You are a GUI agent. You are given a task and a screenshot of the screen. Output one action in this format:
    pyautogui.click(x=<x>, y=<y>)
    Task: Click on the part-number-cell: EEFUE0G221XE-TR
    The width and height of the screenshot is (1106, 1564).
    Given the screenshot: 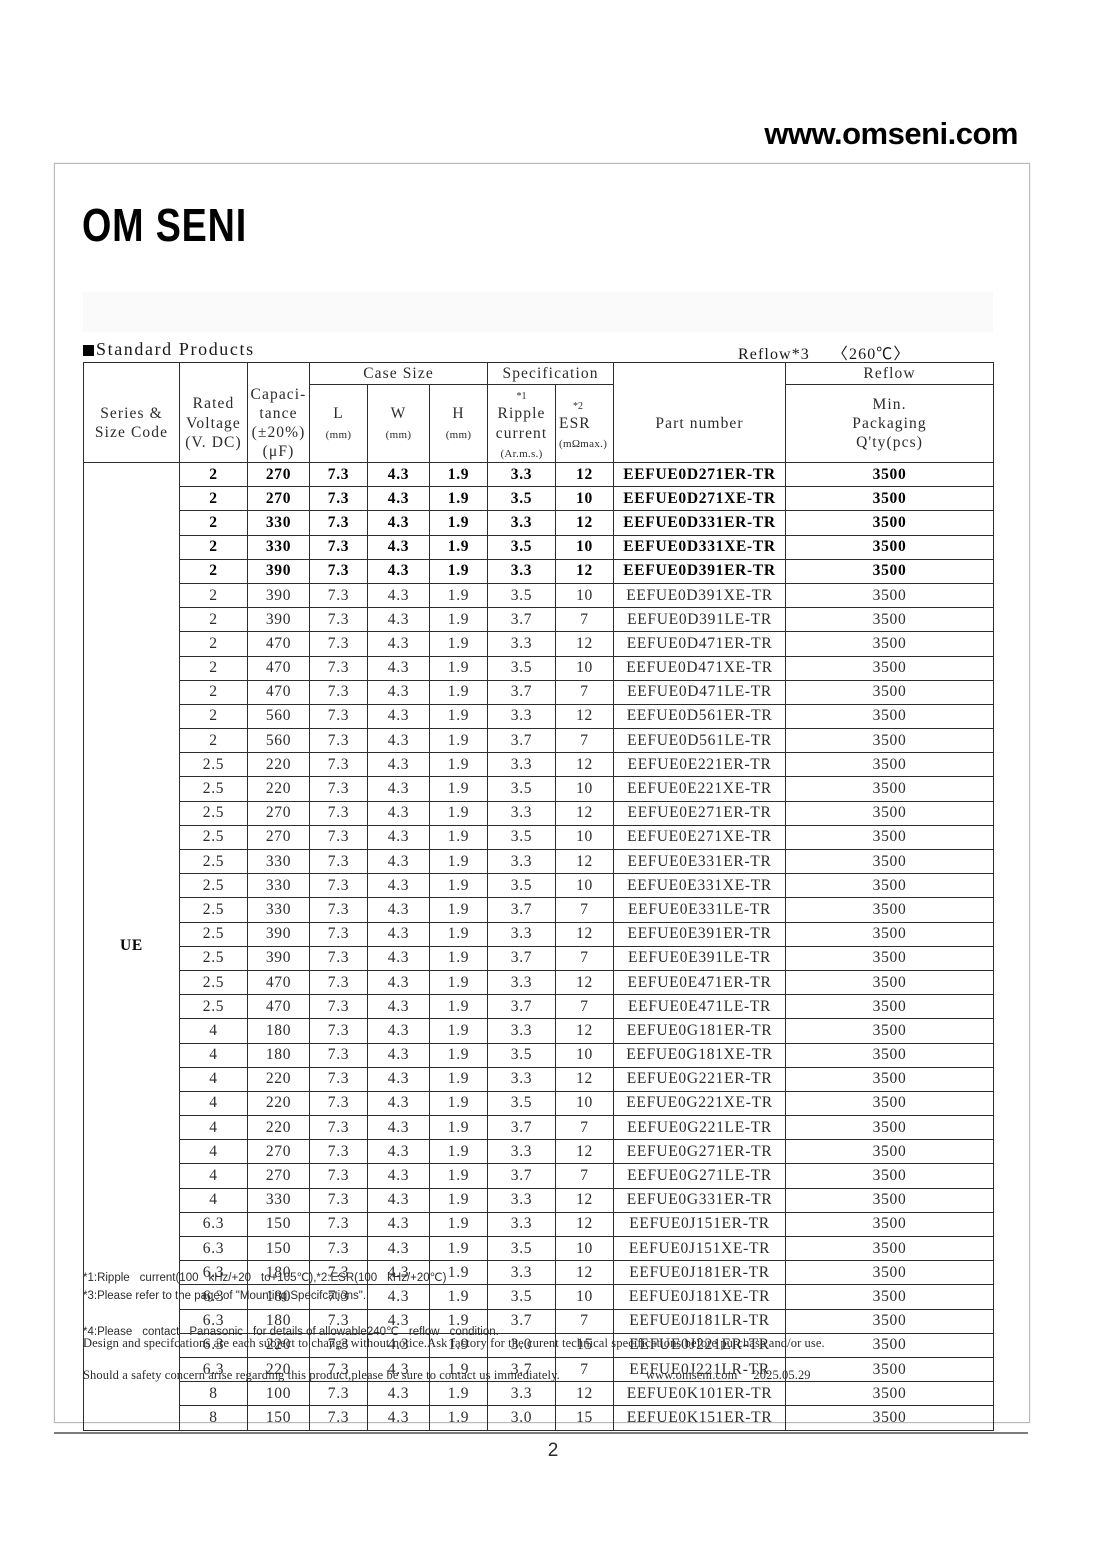 What is the action you would take?
    pyautogui.click(x=700, y=1103)
    